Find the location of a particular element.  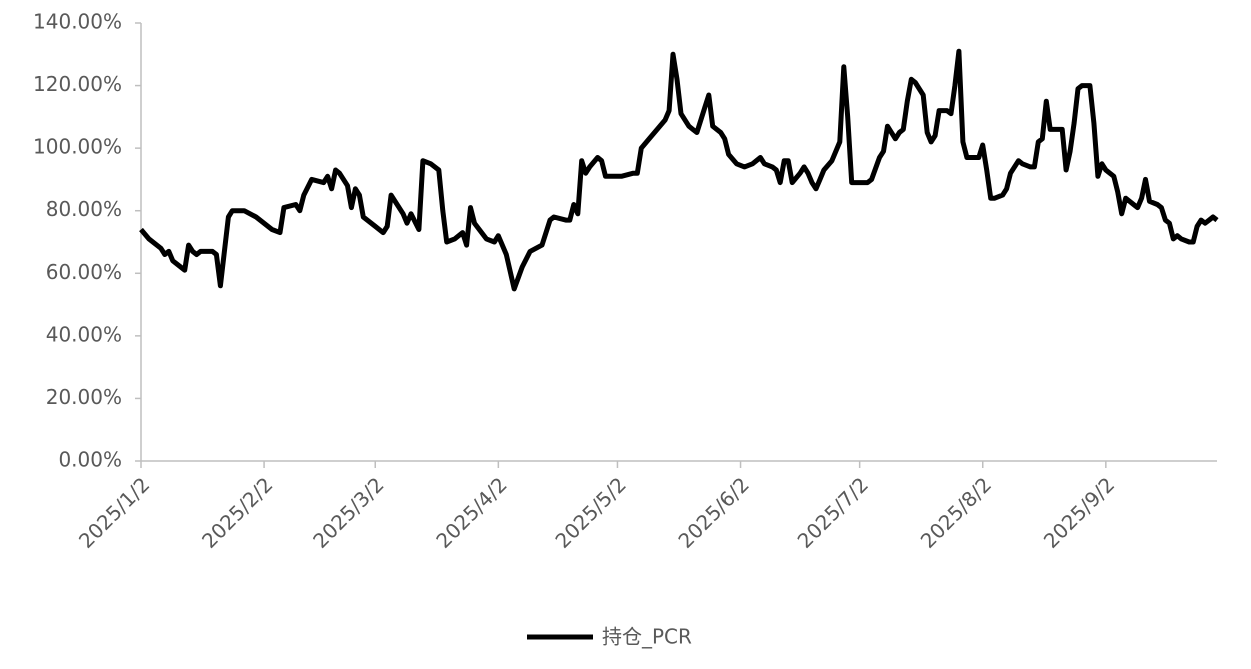

y-tick-label: 140.00% is located at coordinates (77, 22).